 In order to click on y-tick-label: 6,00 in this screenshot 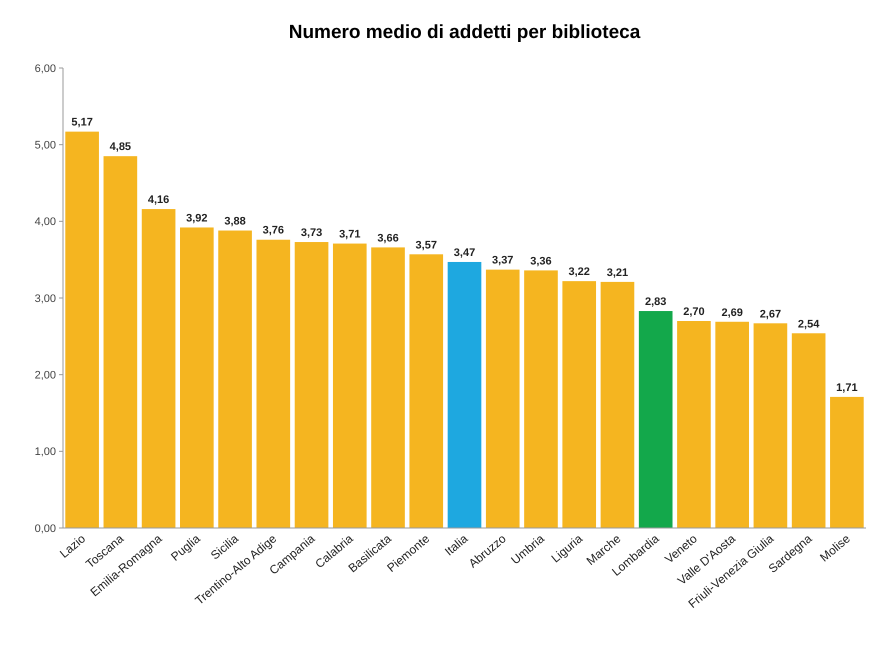, I will do `click(45, 68)`.